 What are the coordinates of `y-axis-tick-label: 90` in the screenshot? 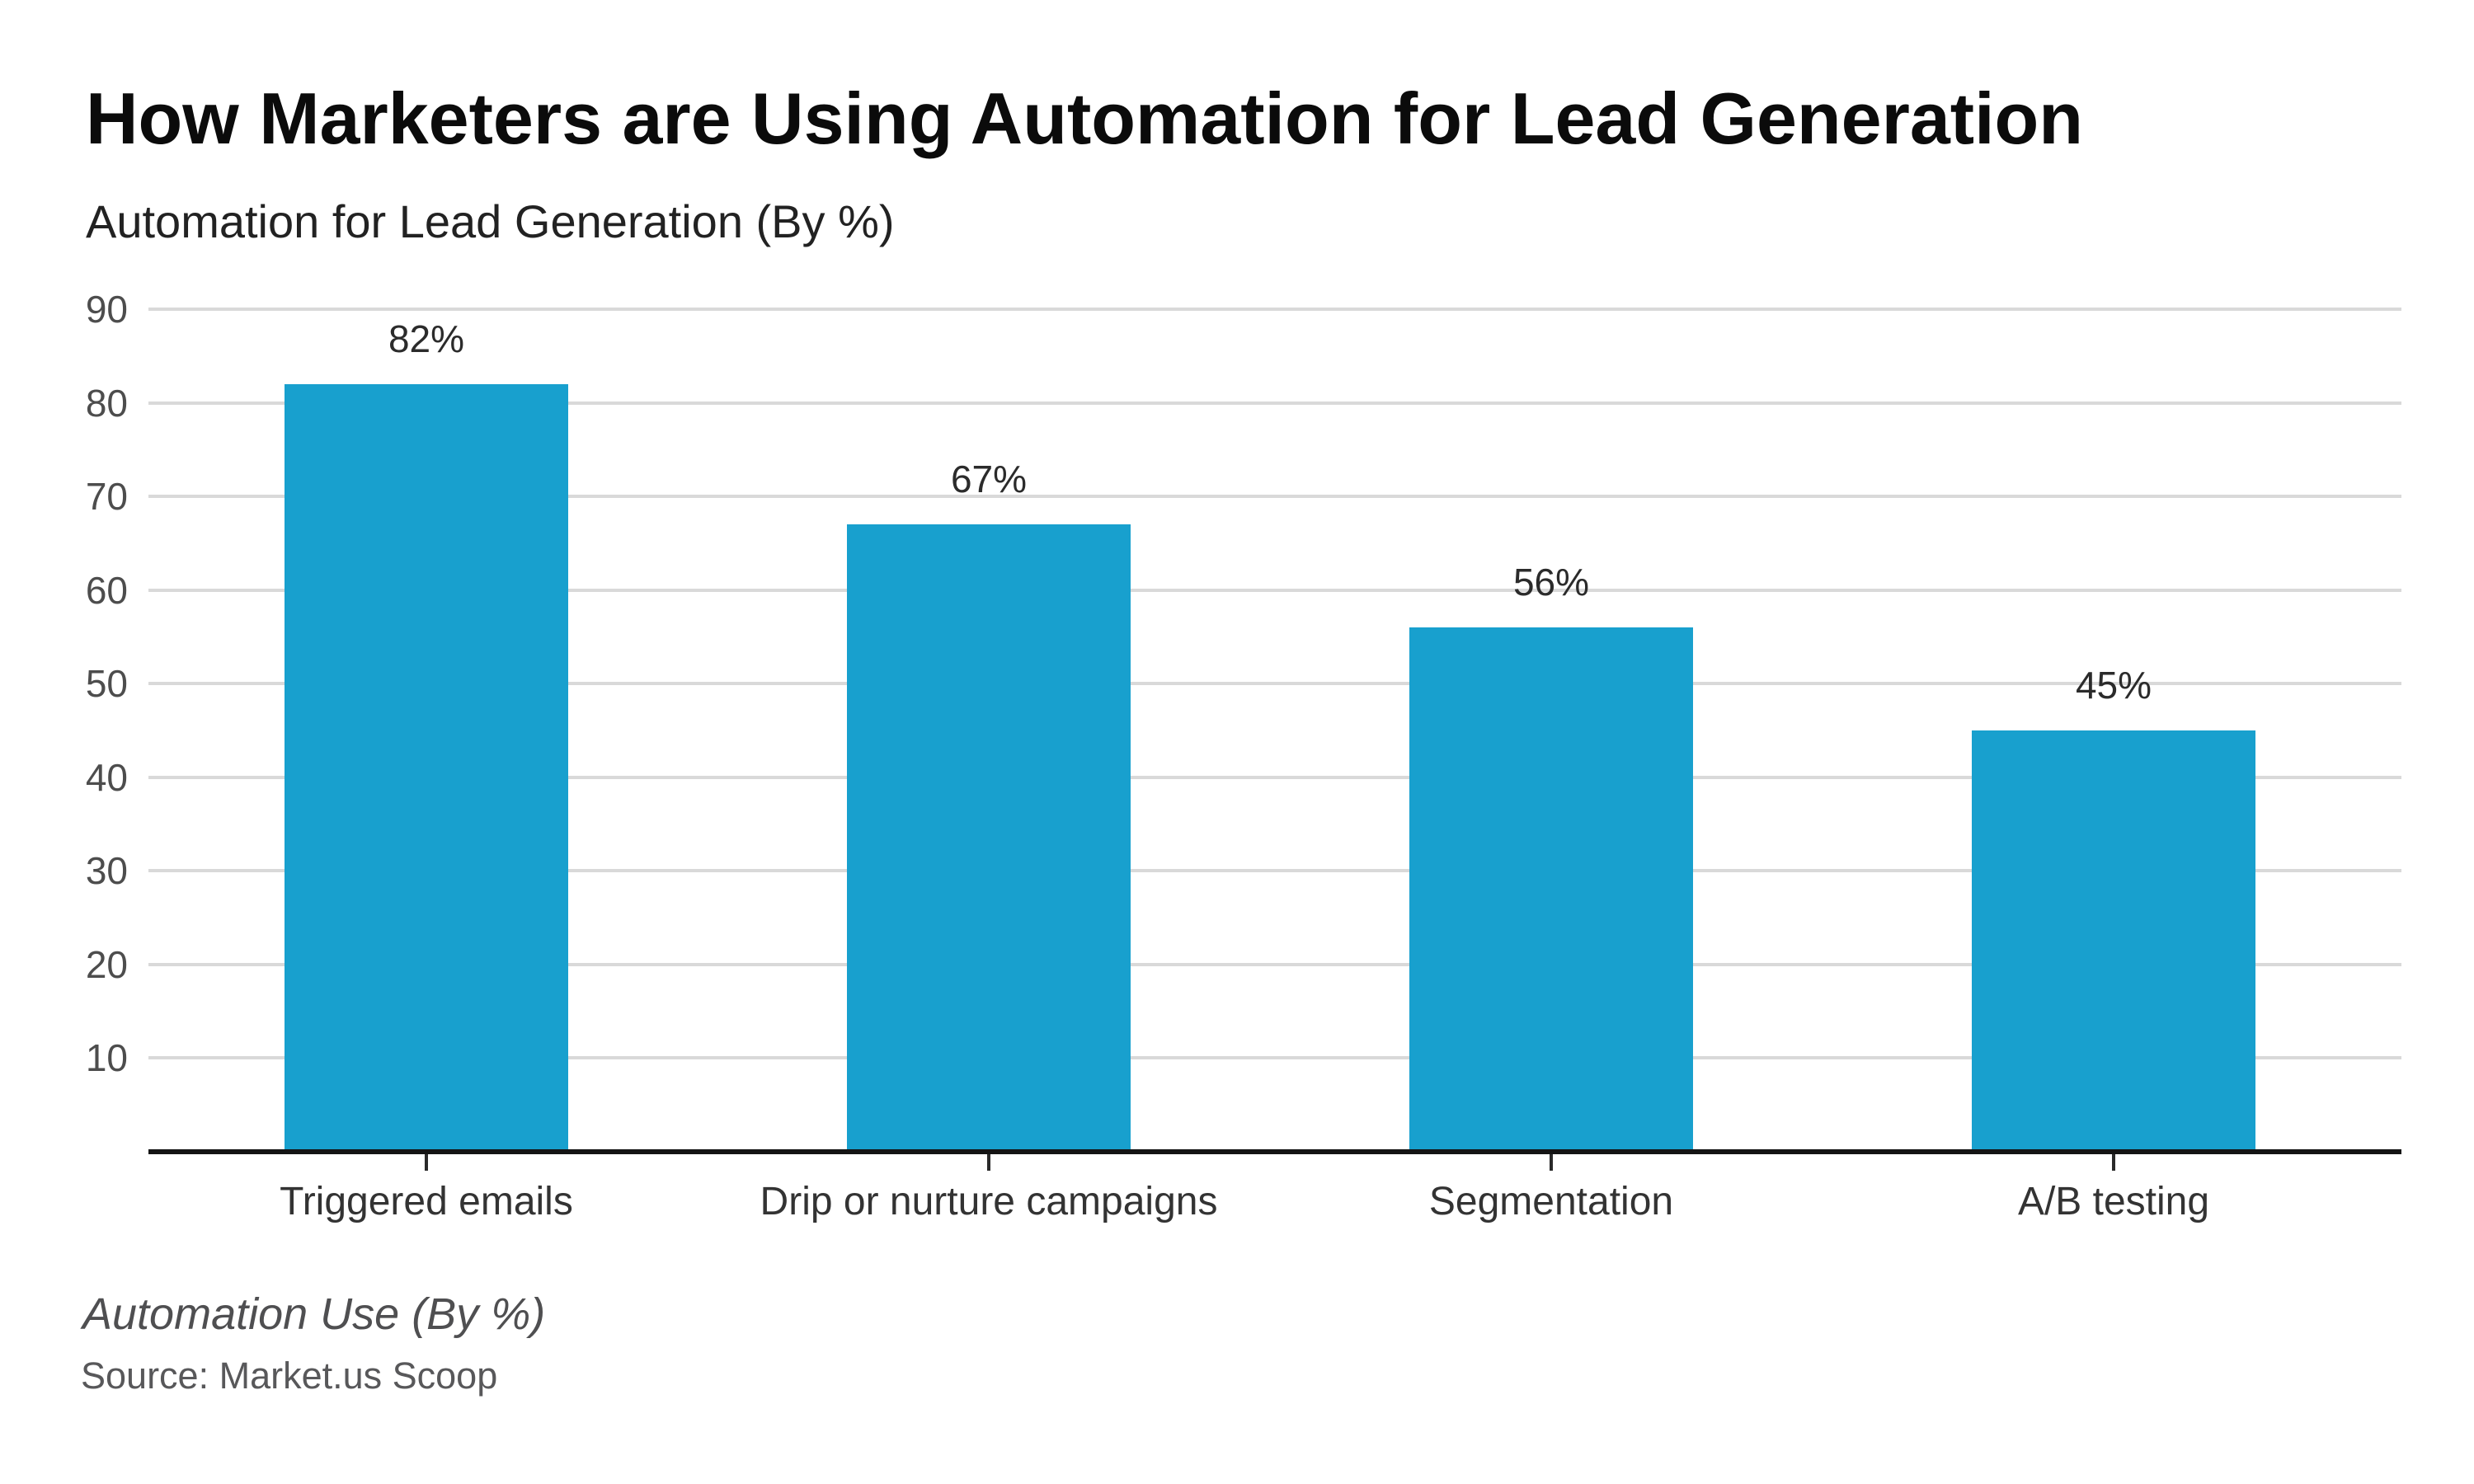 It's located at (106, 309).